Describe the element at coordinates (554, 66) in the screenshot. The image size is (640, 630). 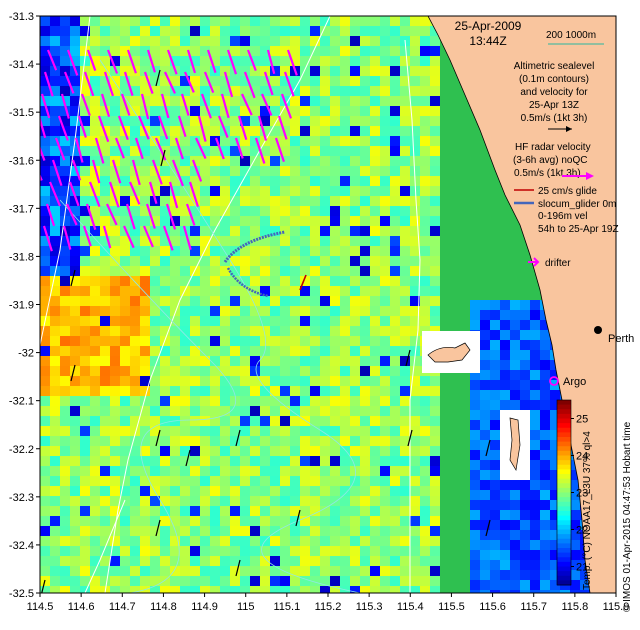
I see `svg-text: Altimetric sealevel` at that location.